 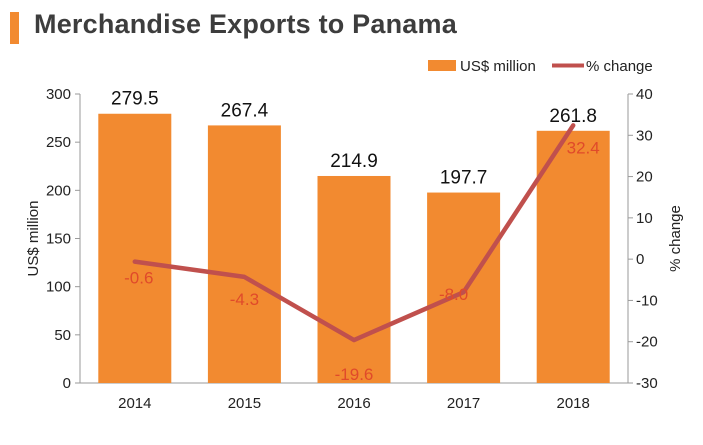 What do you see at coordinates (463, 403) in the screenshot?
I see `x-tick-label: 2017` at bounding box center [463, 403].